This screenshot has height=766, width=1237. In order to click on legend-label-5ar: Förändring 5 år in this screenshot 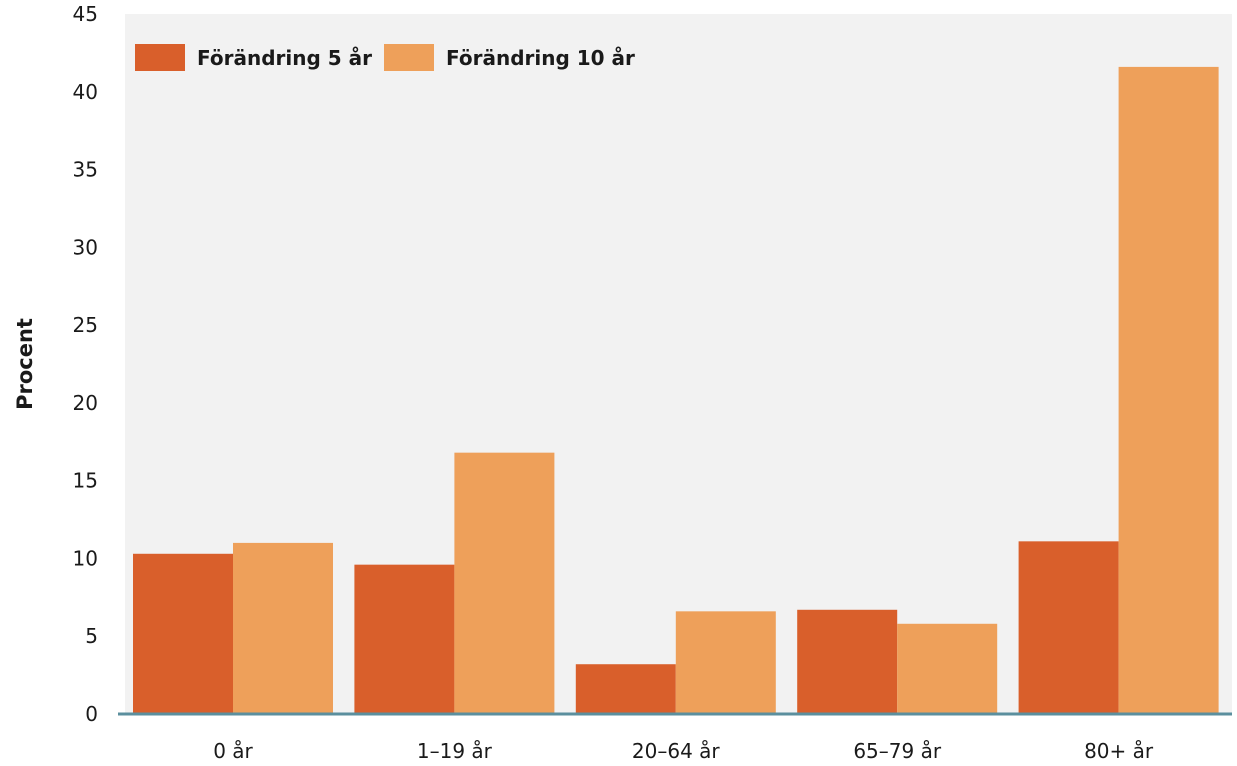, I will do `click(284, 58)`.